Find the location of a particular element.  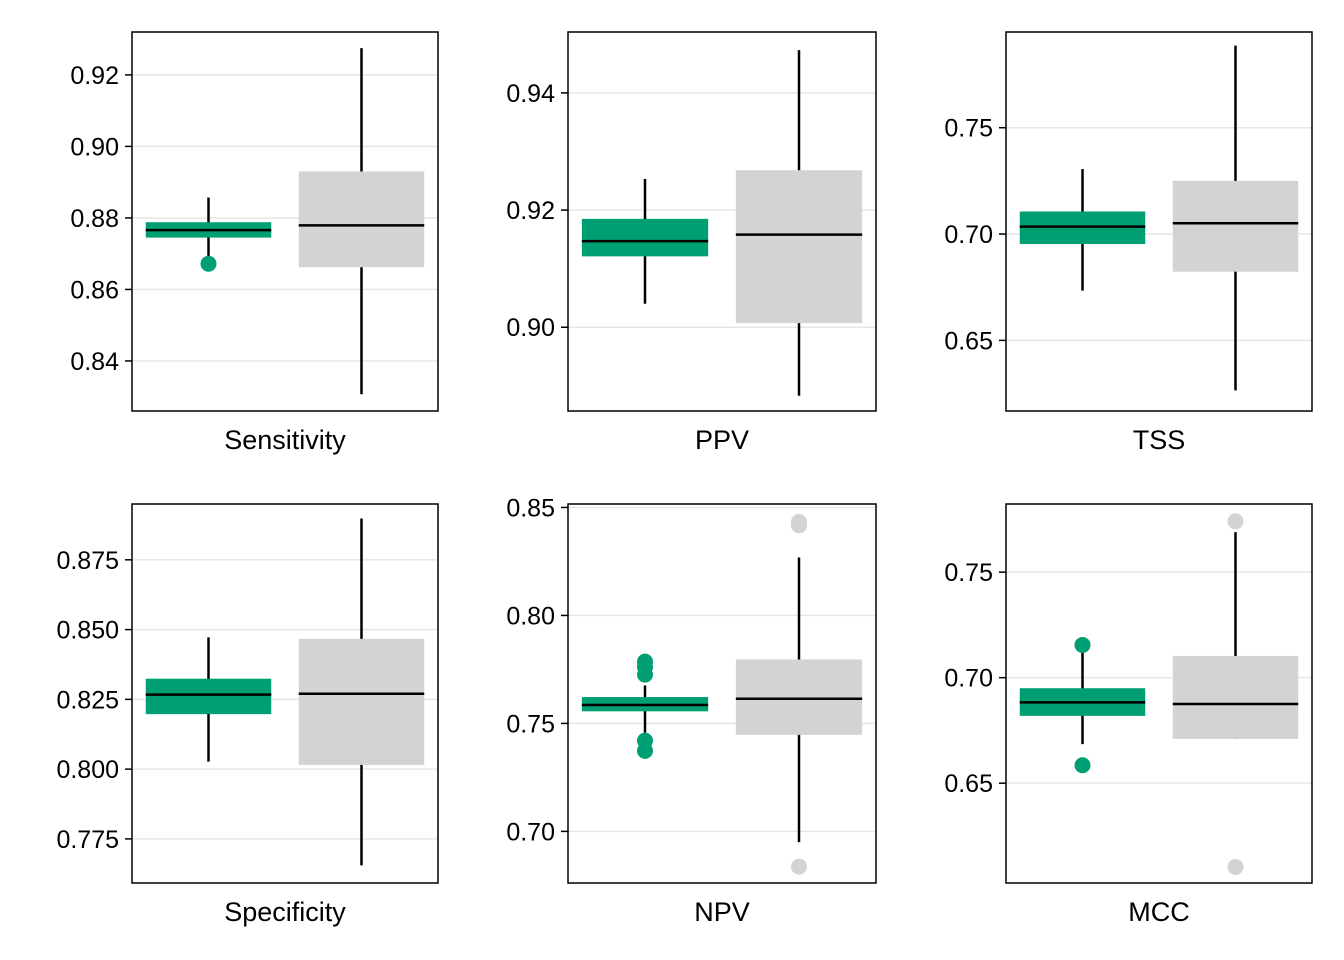

panel-tss: 0.65 0.70 0.75 TSS is located at coordinates (1128, 243).